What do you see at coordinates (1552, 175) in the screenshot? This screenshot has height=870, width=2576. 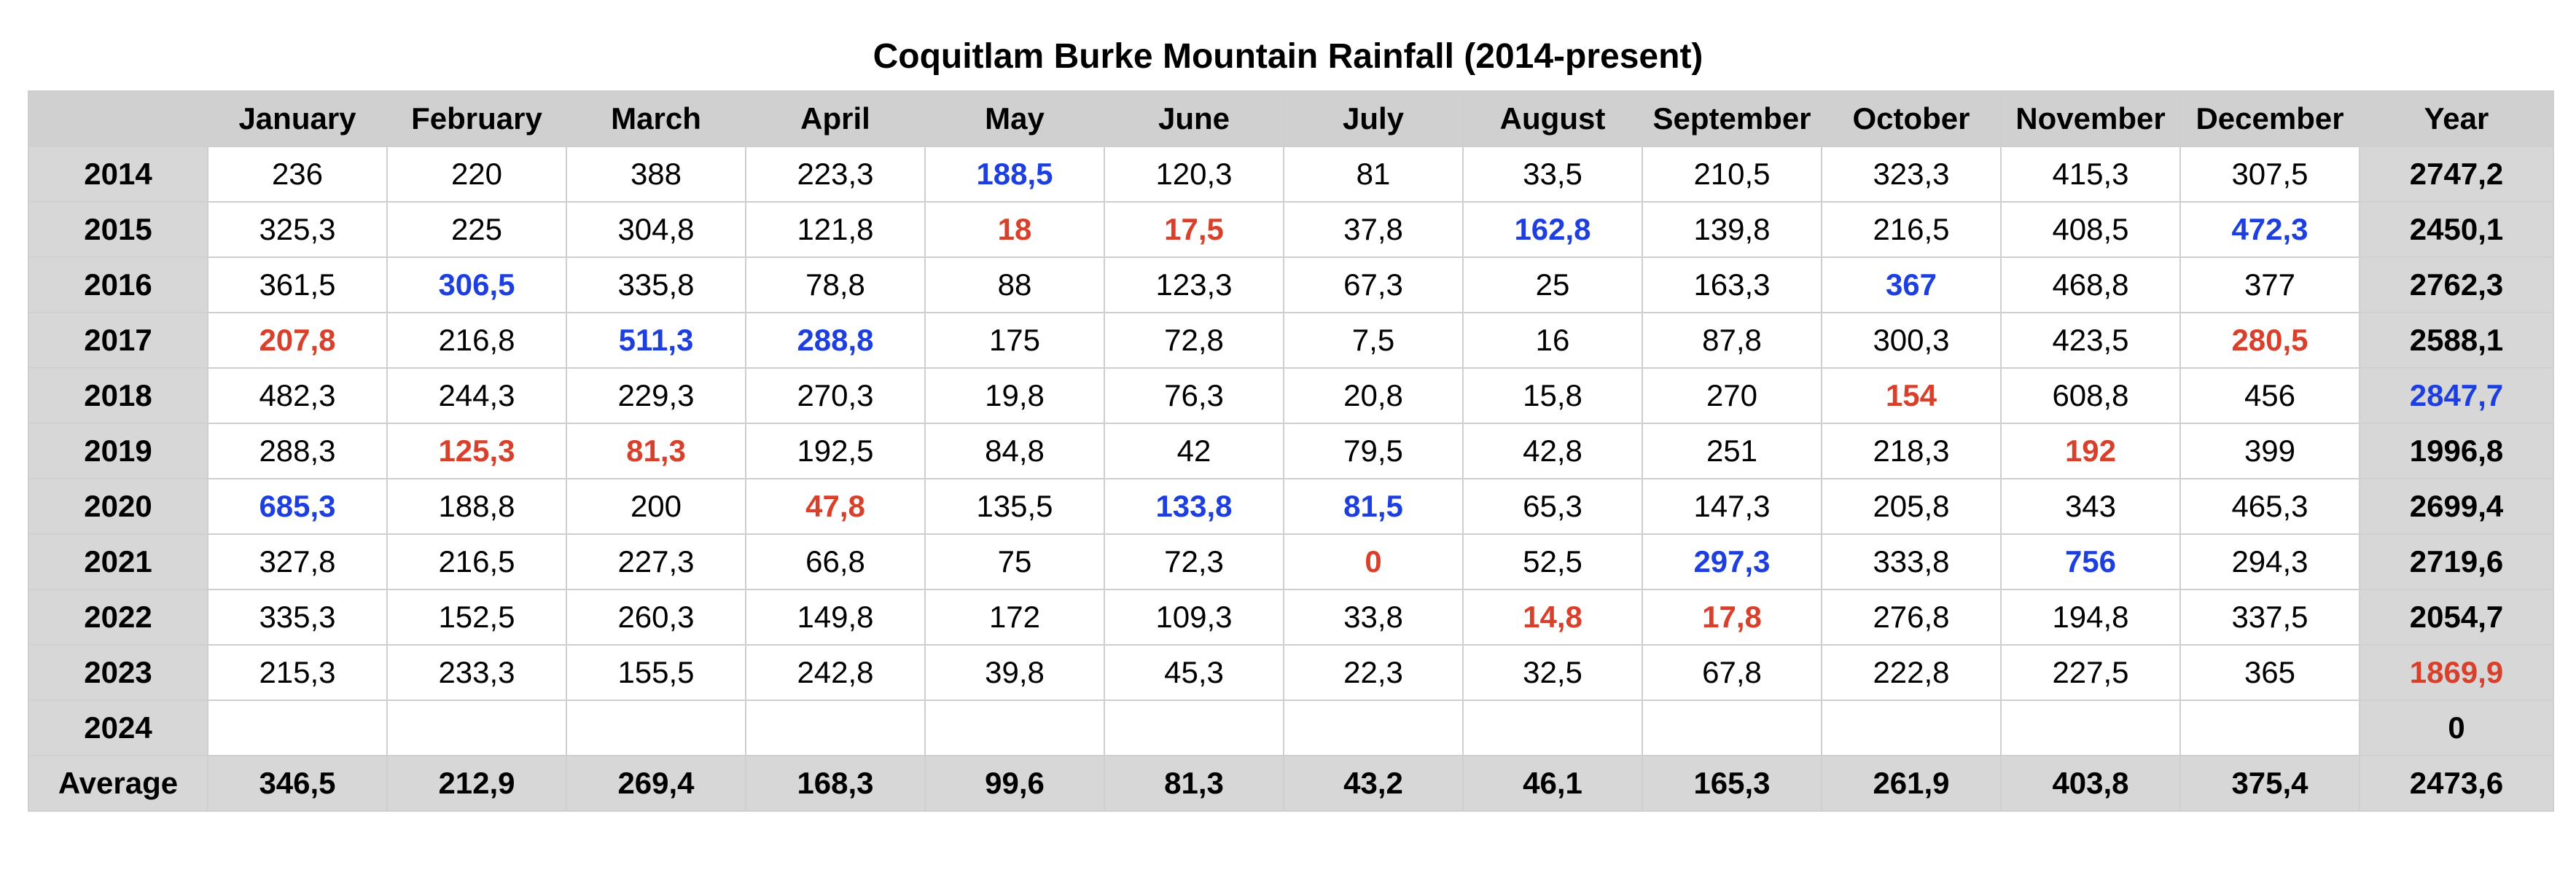 I see `rainfall-cell: 33,5` at bounding box center [1552, 175].